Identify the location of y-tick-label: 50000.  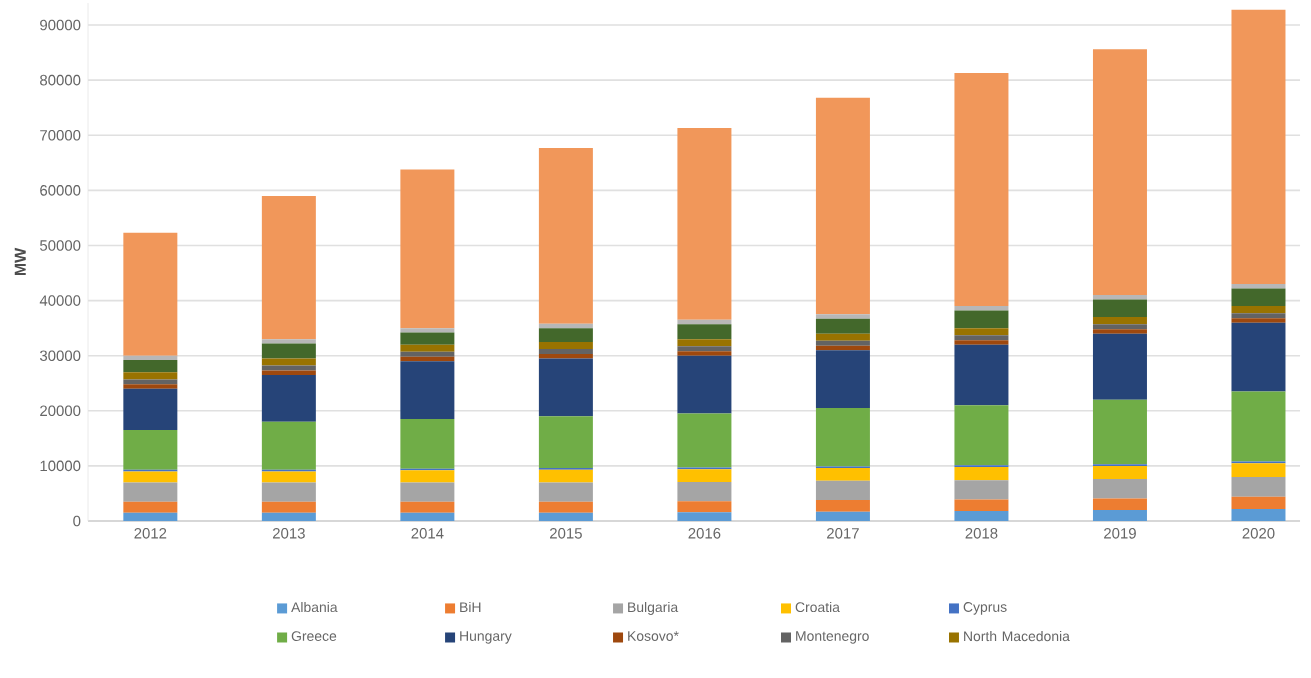
(60, 245).